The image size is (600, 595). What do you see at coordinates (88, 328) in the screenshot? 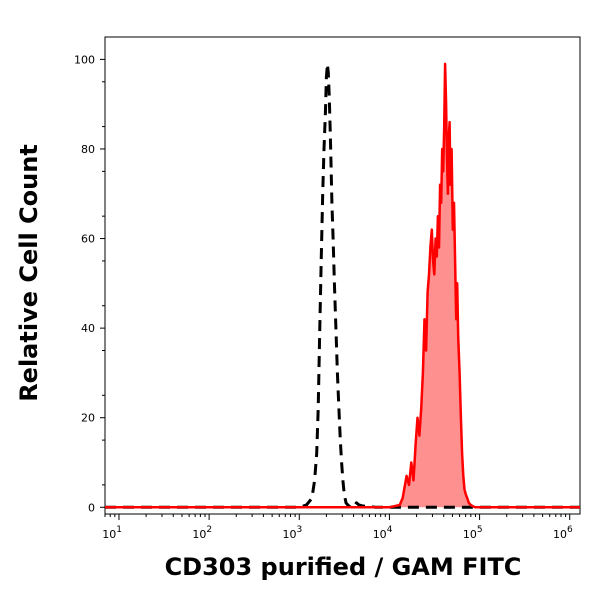
I see `y-tick-label: 40` at bounding box center [88, 328].